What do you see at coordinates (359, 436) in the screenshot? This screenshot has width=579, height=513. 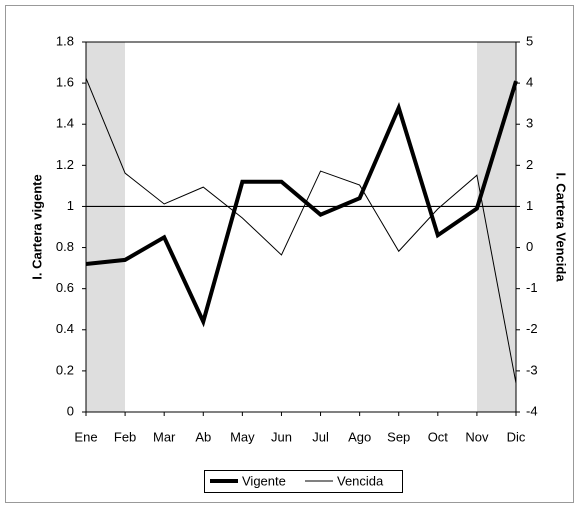 I see `x-tick-label: Ago` at bounding box center [359, 436].